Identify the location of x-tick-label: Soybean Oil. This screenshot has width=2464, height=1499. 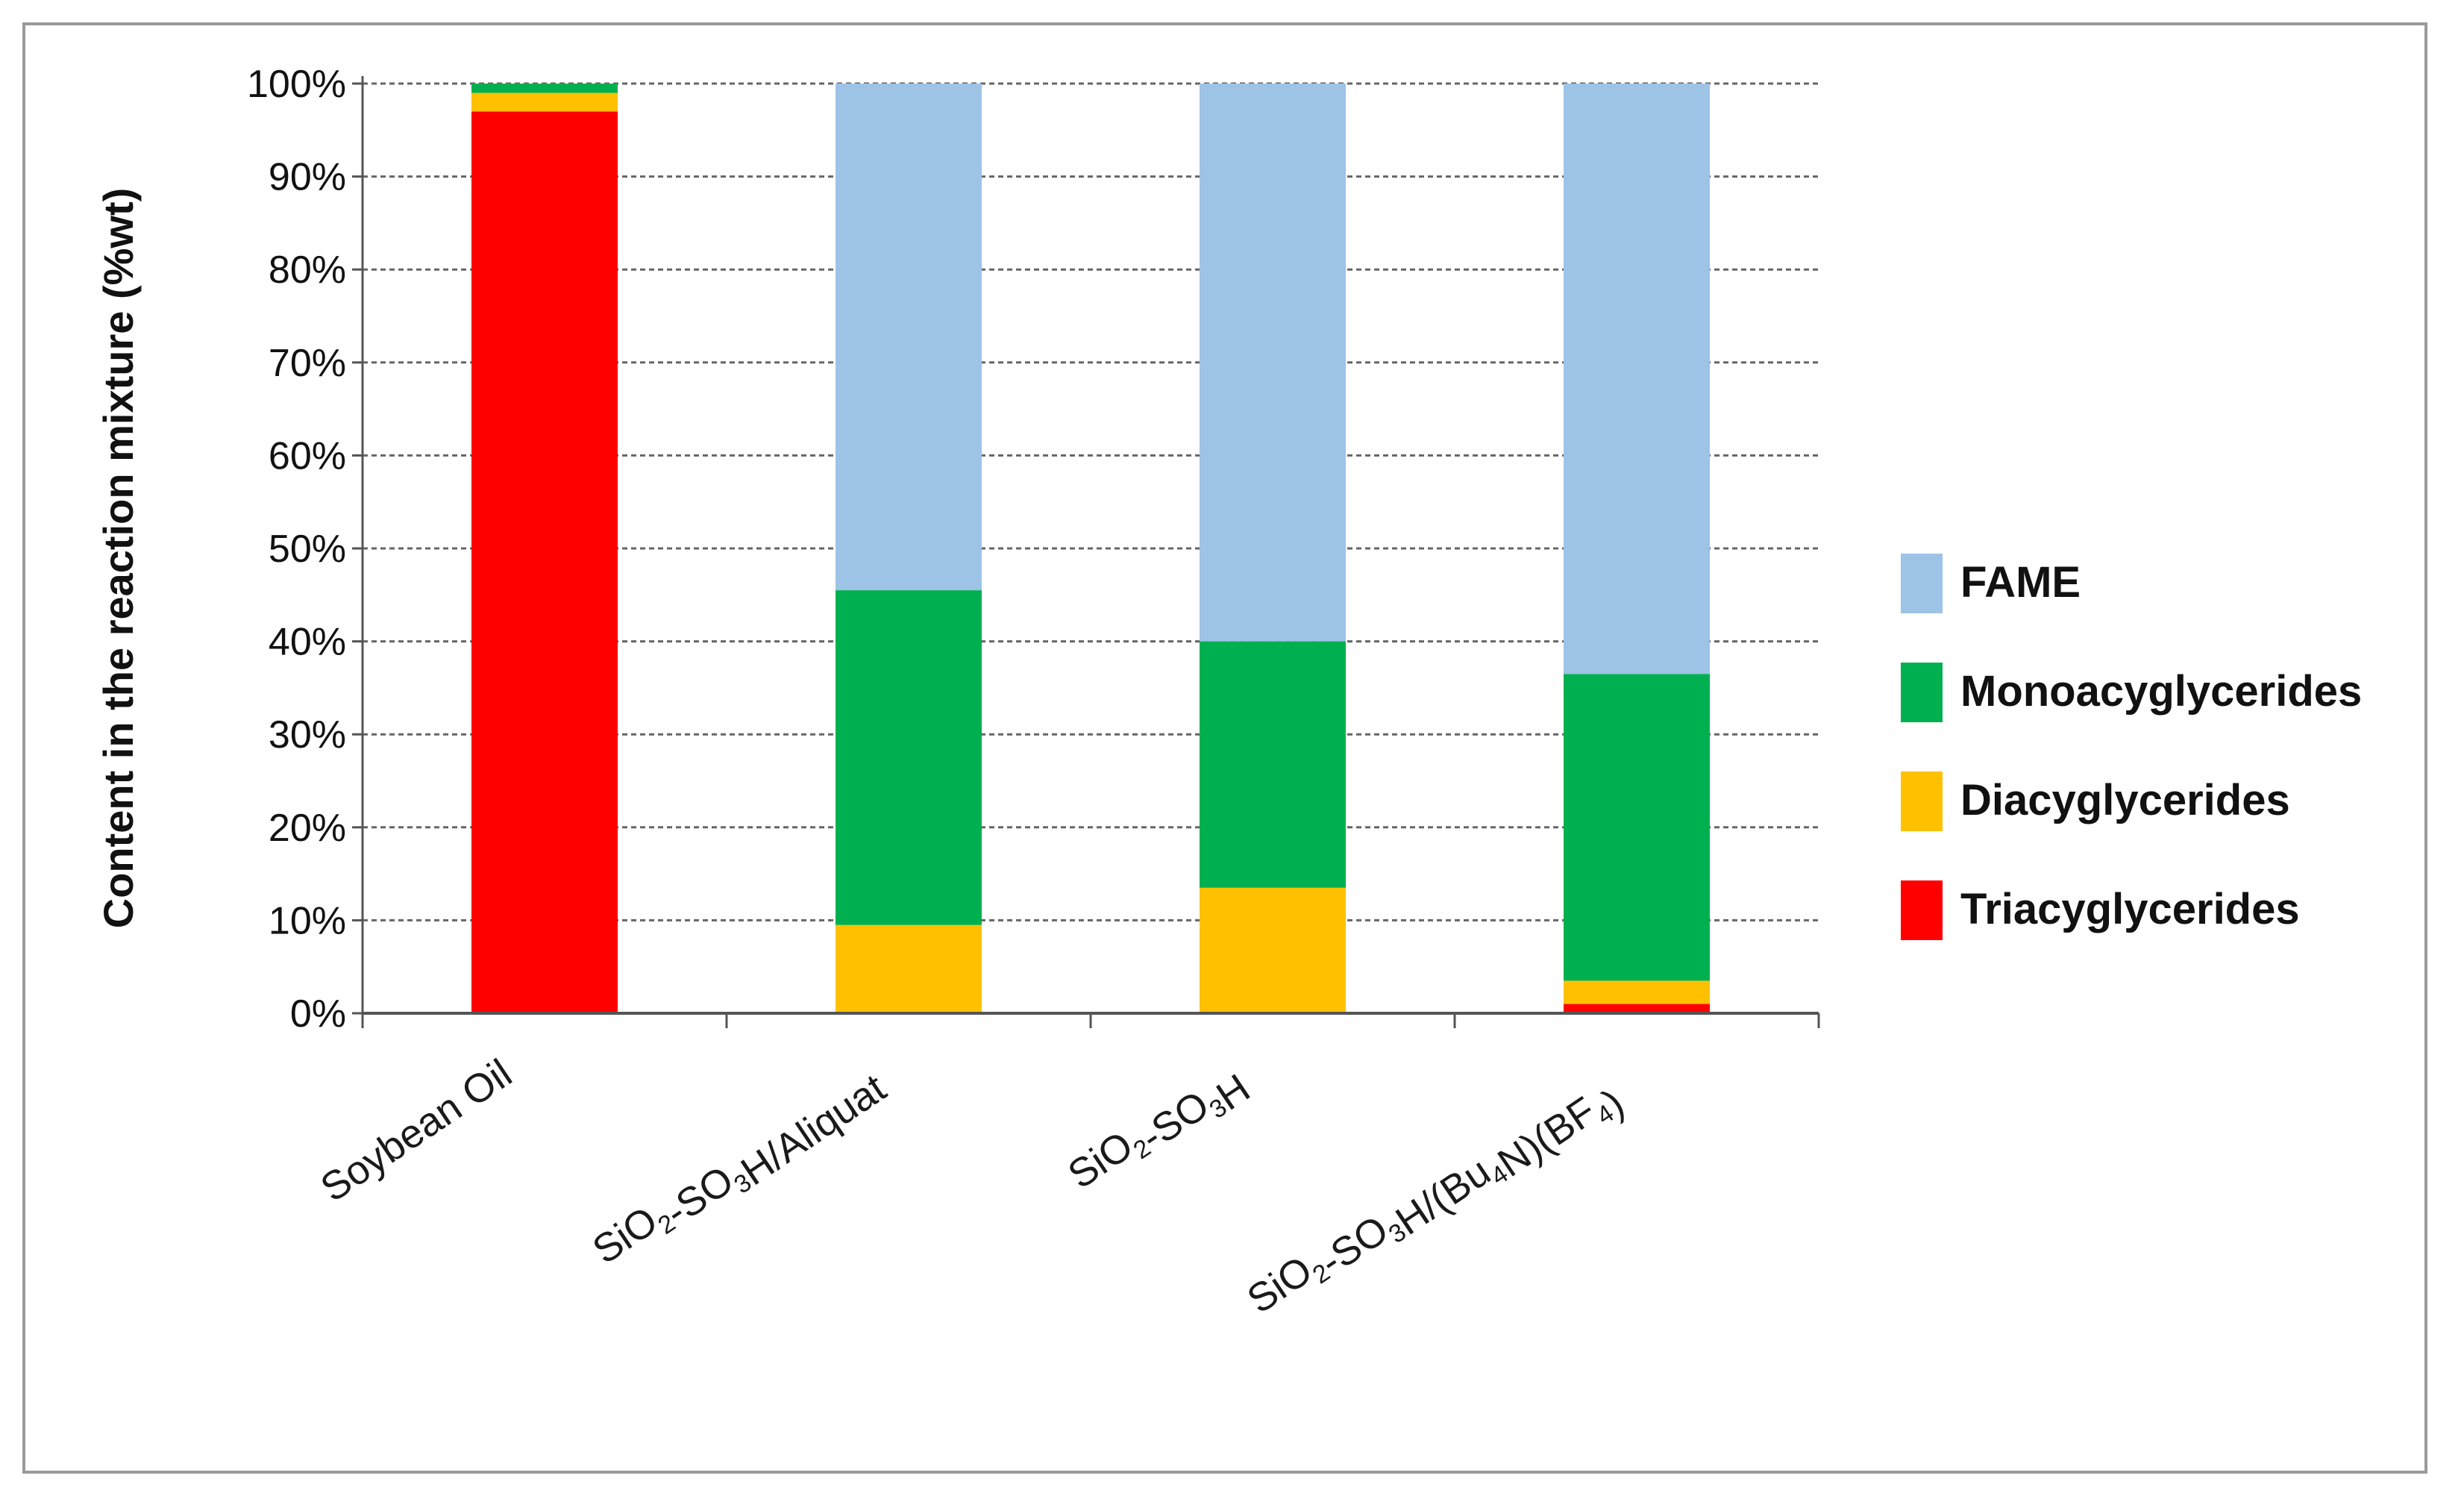
(416, 1130).